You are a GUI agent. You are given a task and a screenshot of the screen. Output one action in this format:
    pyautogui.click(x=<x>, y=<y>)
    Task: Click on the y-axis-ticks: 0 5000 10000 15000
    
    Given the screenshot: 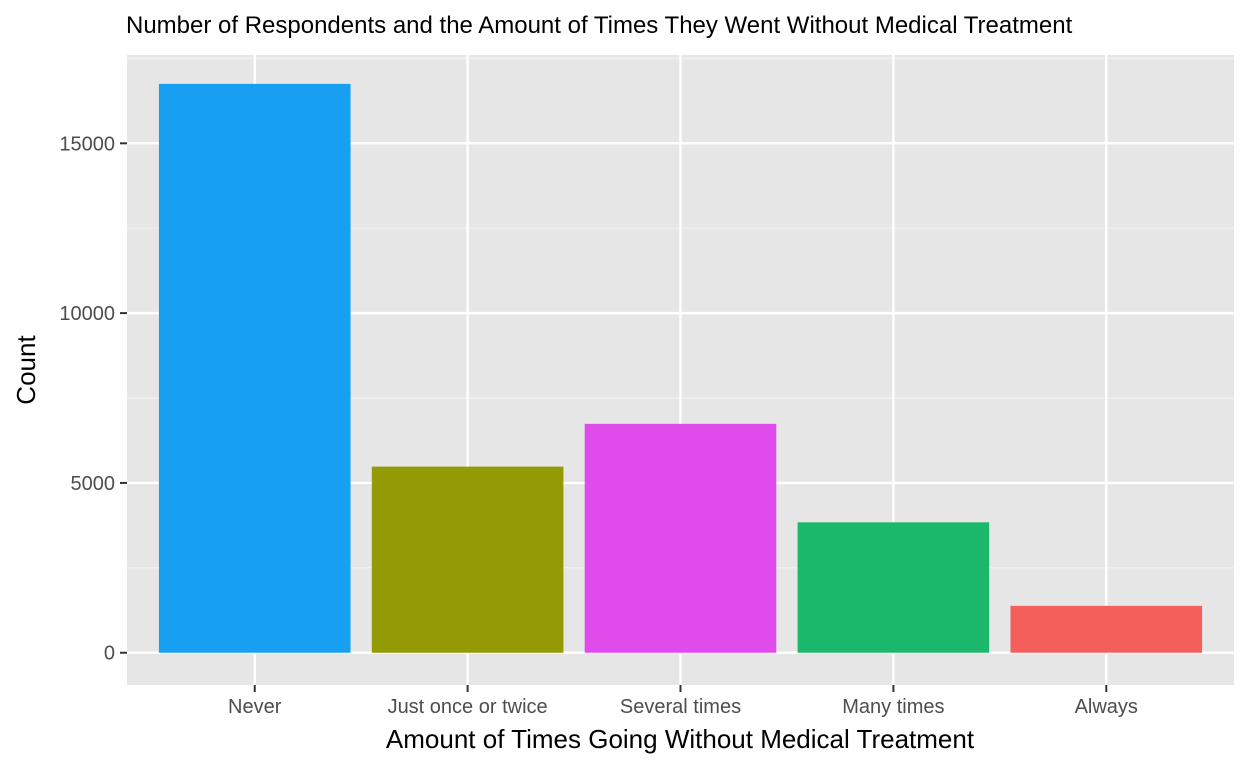 What is the action you would take?
    pyautogui.click(x=93, y=399)
    